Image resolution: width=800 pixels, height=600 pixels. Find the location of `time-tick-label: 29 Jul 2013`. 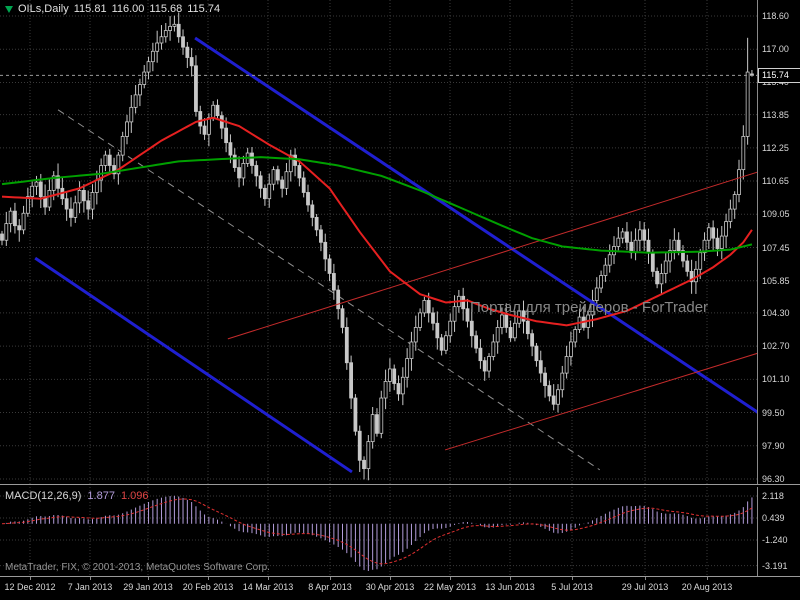

time-tick-label: 29 Jul 2013 is located at coordinates (645, 587).